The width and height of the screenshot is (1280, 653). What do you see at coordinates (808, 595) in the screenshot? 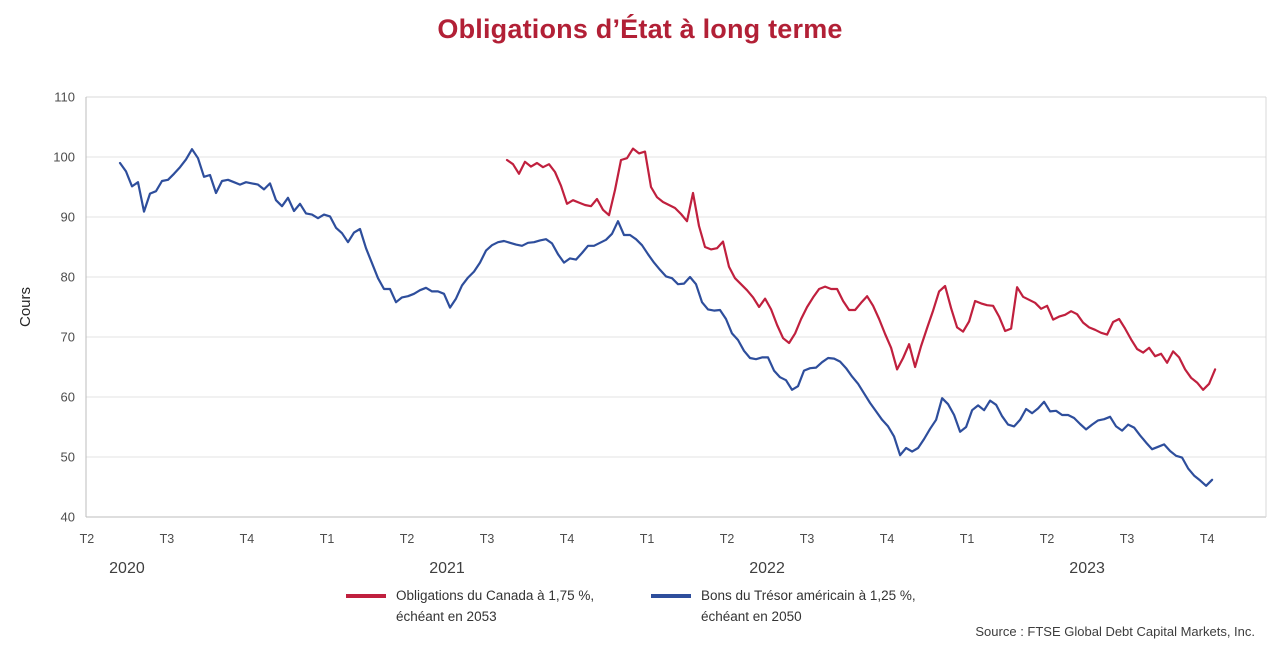
I see `legend-label-us-line1: Bons du Trésor américain à 1,25 %,` at bounding box center [808, 595].